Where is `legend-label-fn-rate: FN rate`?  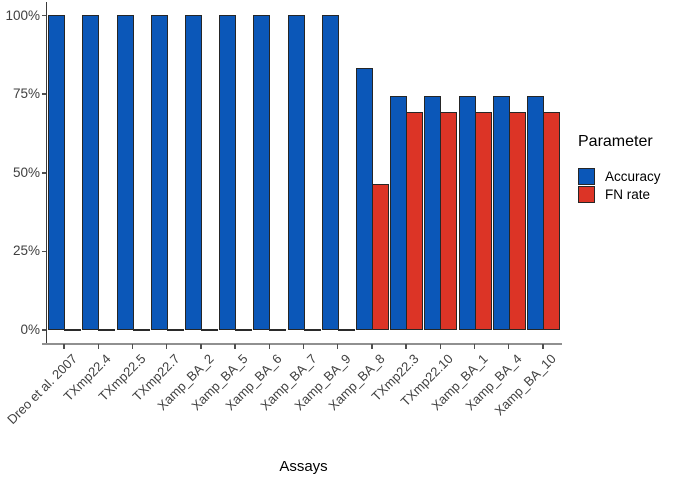 legend-label-fn-rate: FN rate is located at coordinates (628, 194).